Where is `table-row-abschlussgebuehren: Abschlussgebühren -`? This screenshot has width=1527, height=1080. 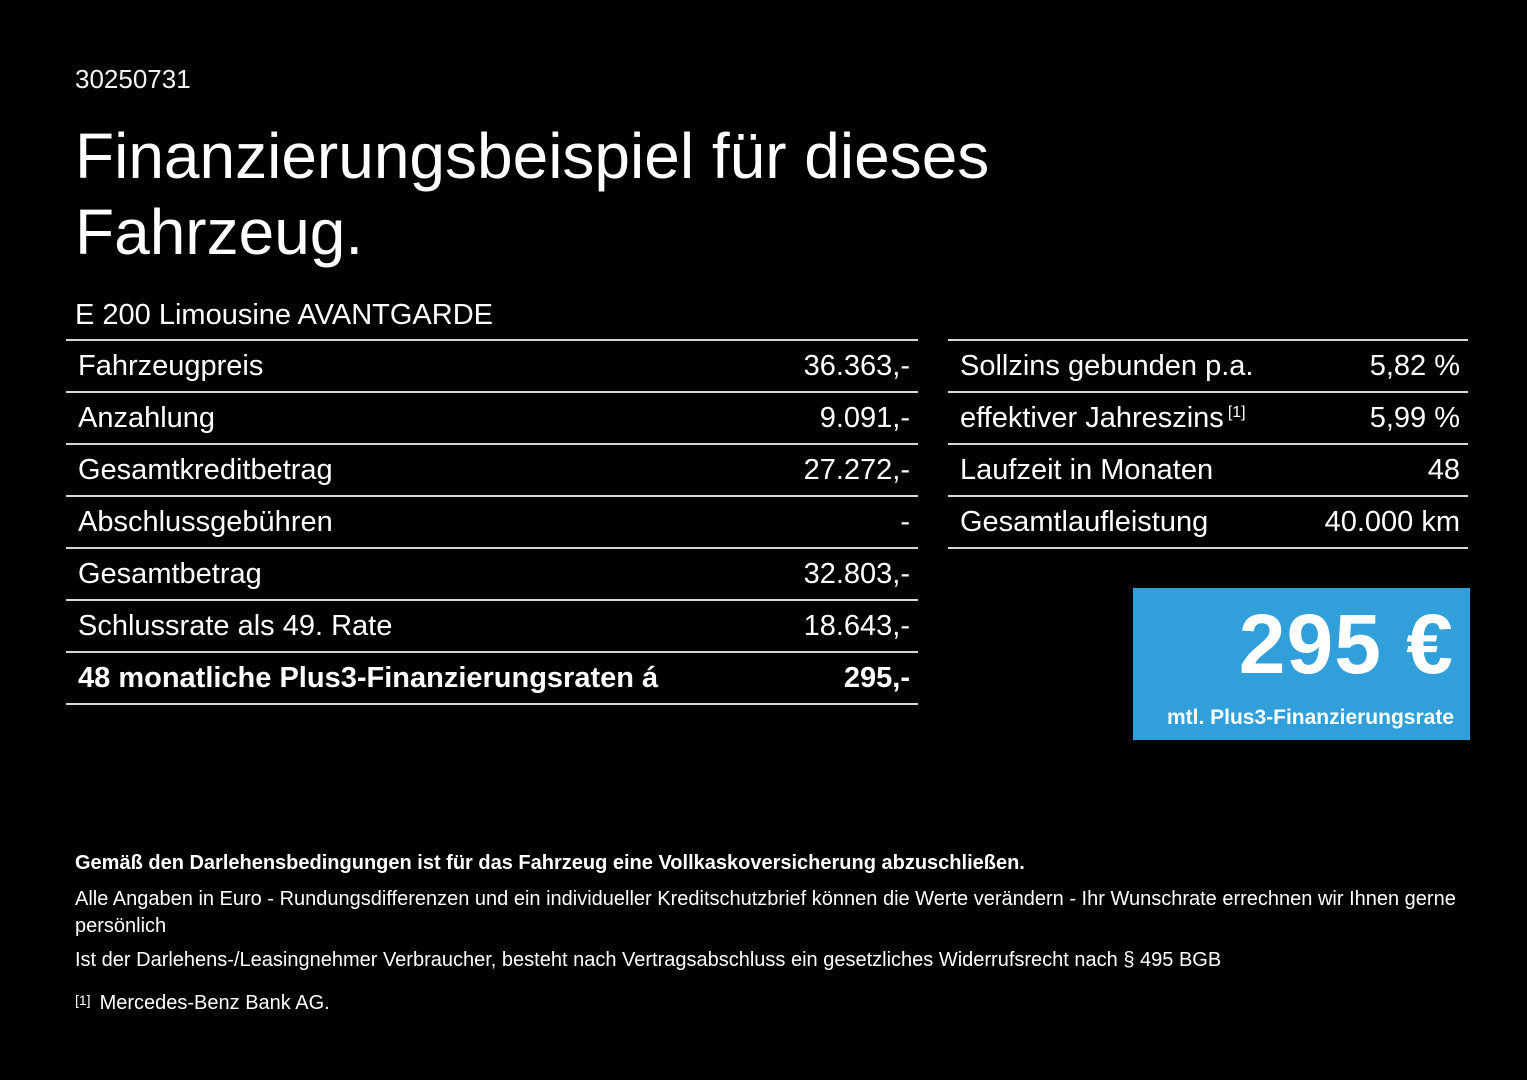 table-row-abschlussgebuehren: Abschlussgebühren - is located at coordinates (492, 523).